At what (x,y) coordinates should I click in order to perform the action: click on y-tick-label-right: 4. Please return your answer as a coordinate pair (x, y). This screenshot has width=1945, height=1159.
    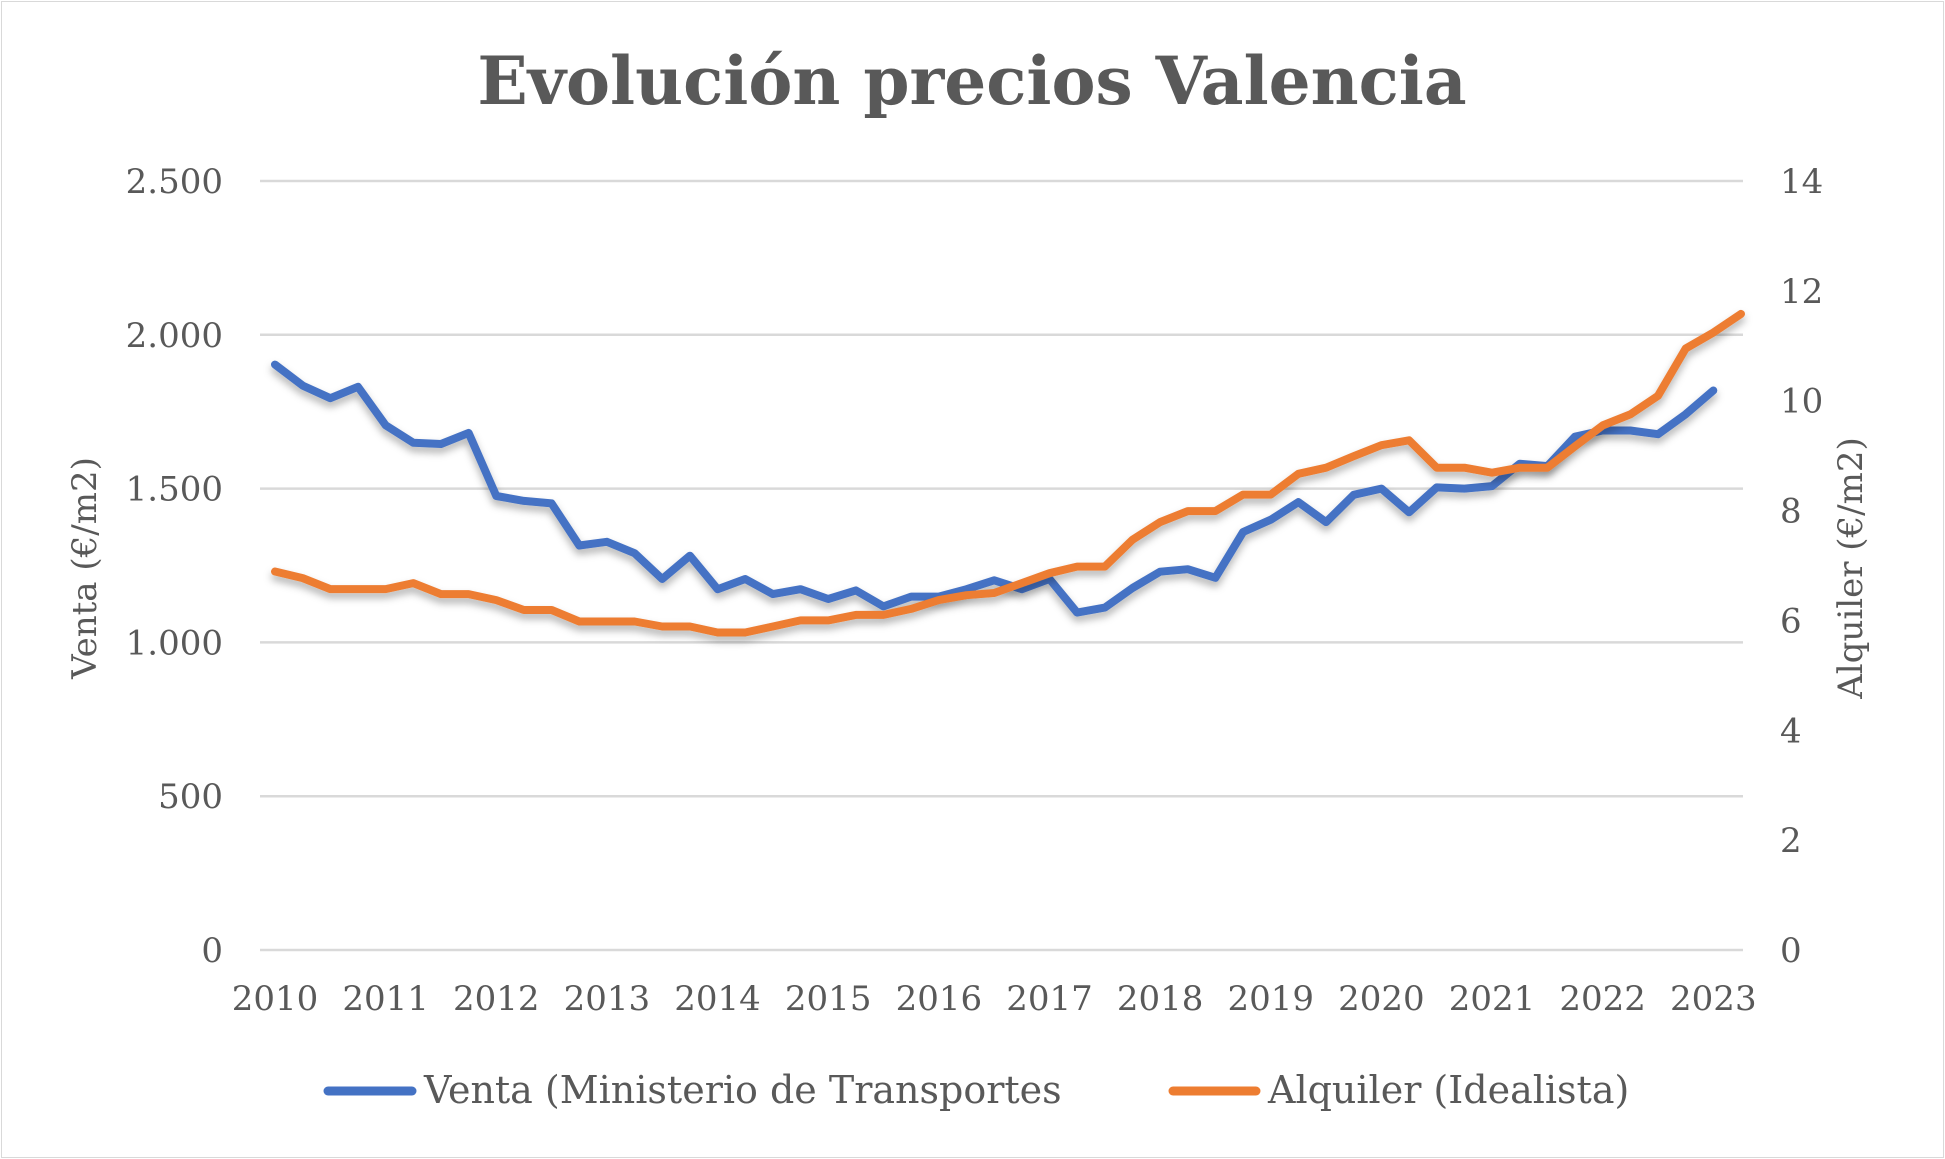
    Looking at the image, I should click on (1791, 731).